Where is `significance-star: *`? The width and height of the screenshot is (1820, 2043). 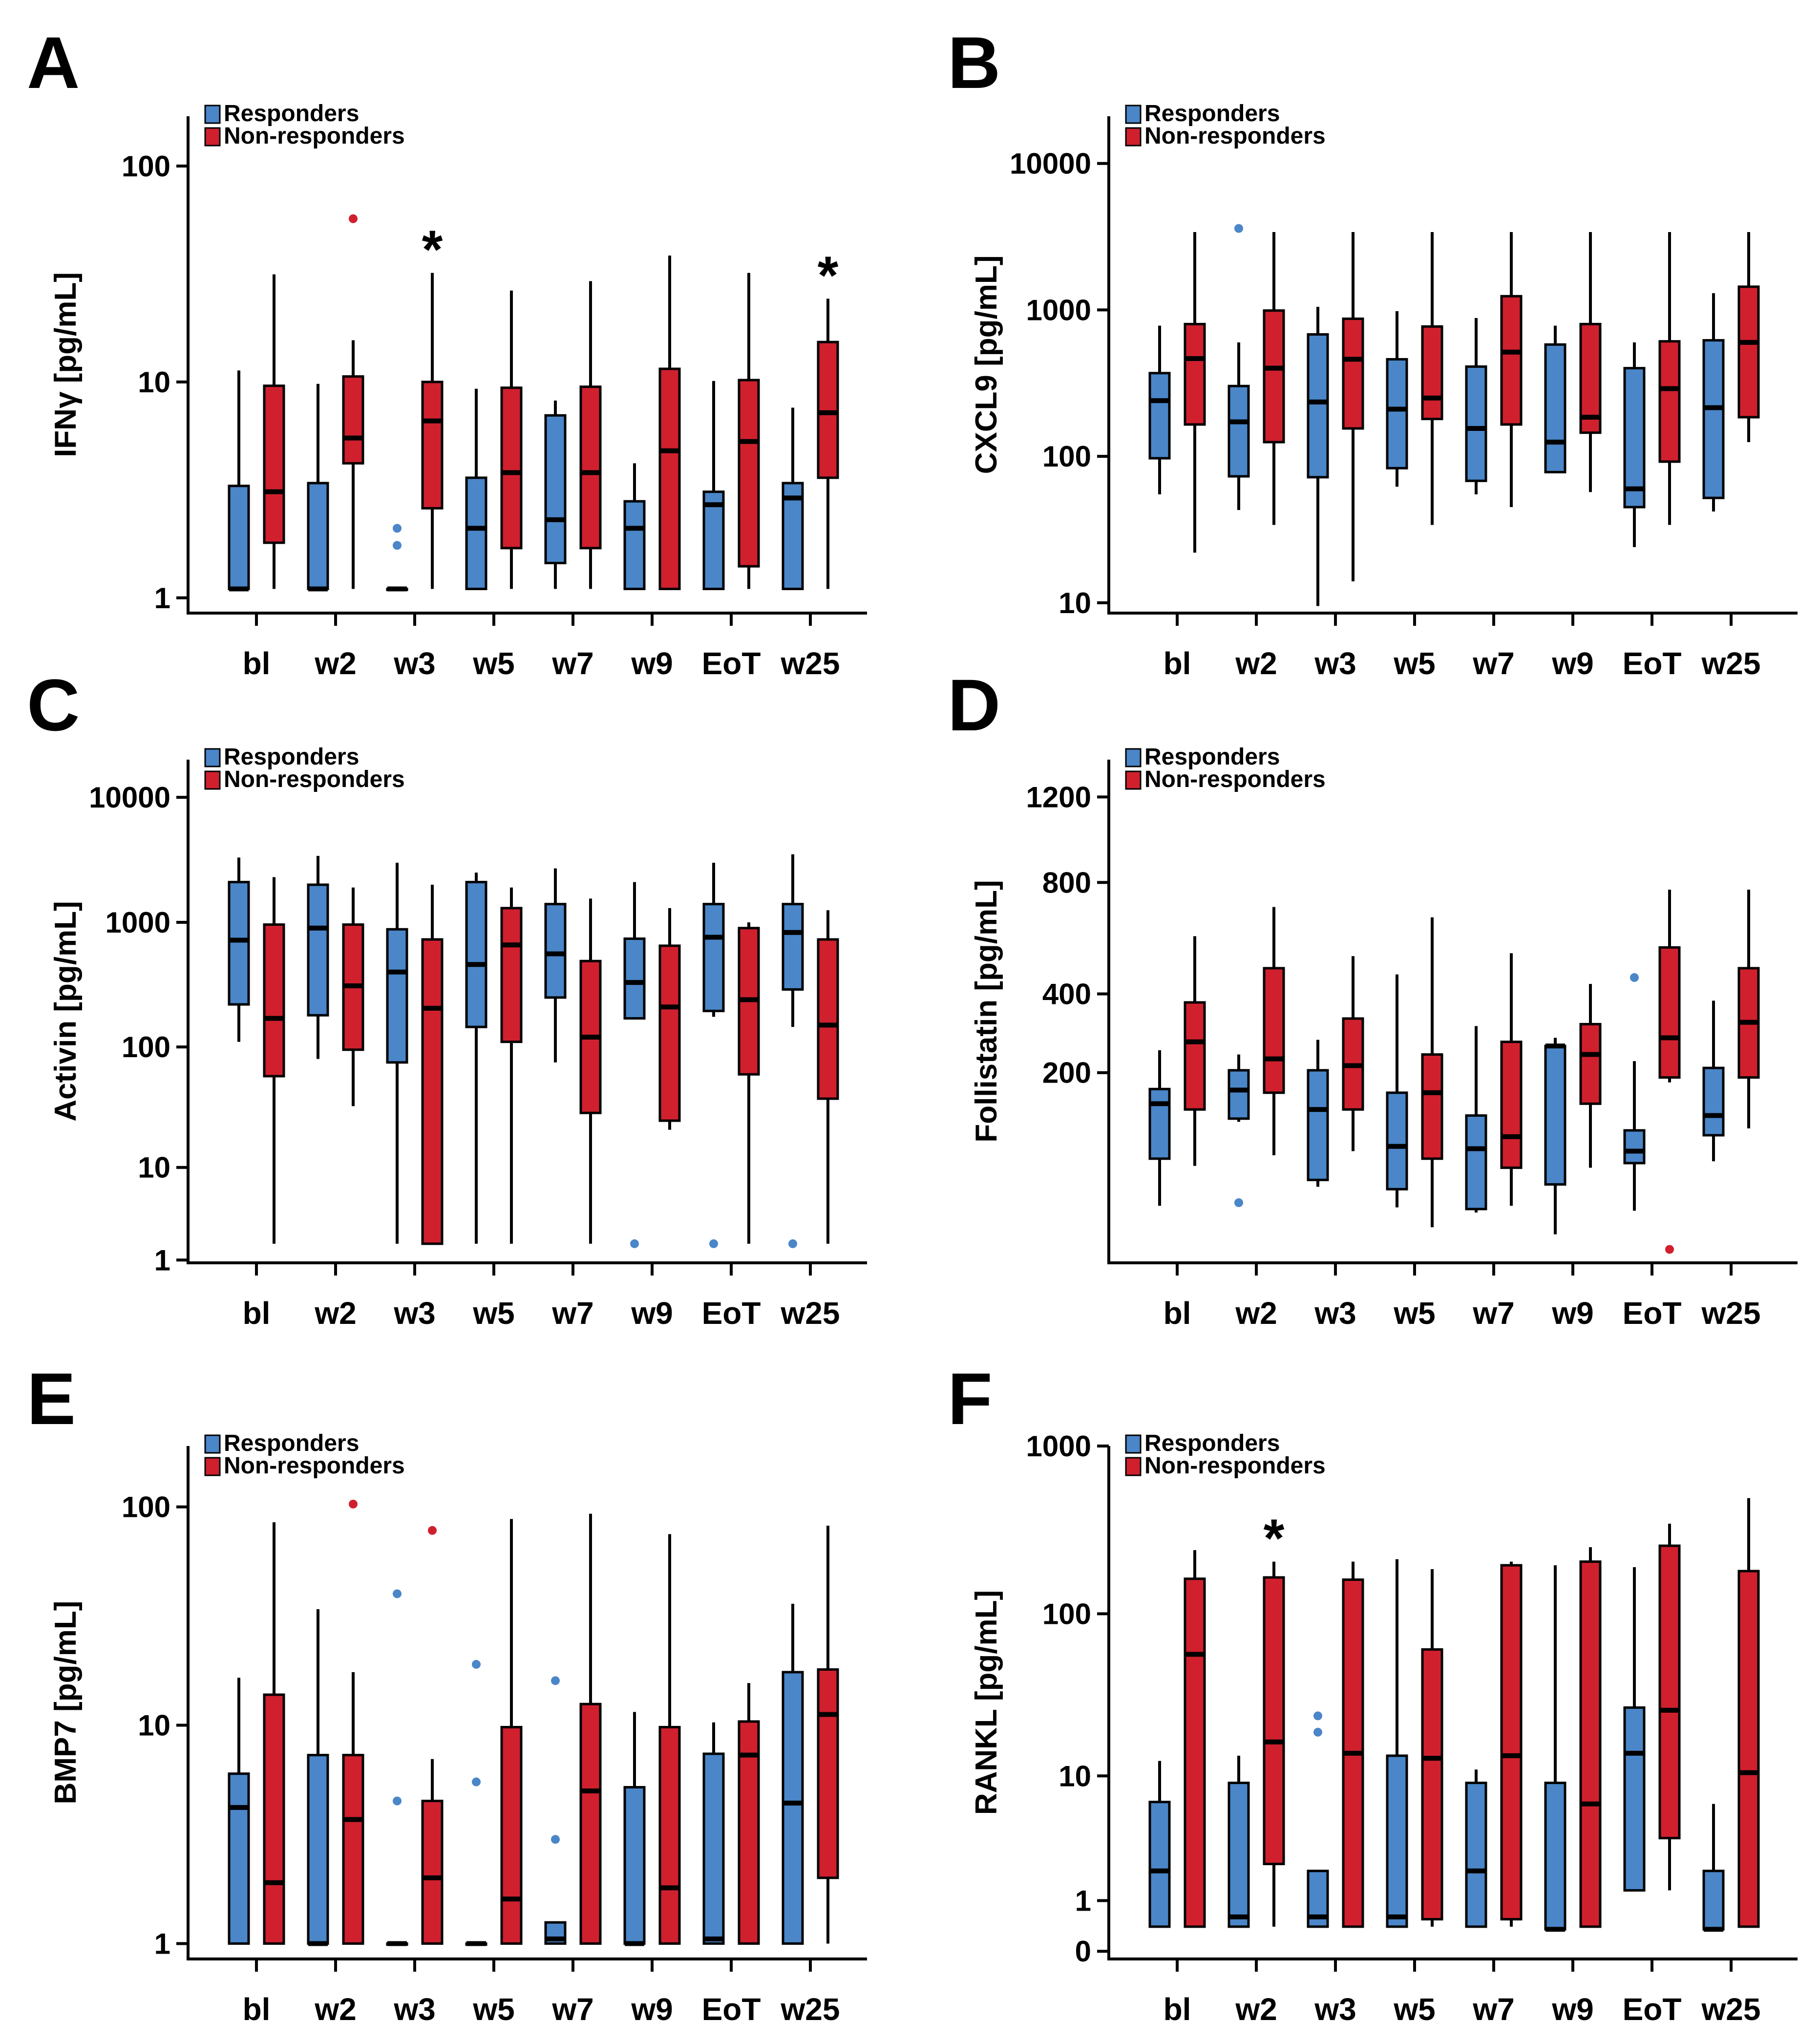 significance-star: * is located at coordinates (432, 250).